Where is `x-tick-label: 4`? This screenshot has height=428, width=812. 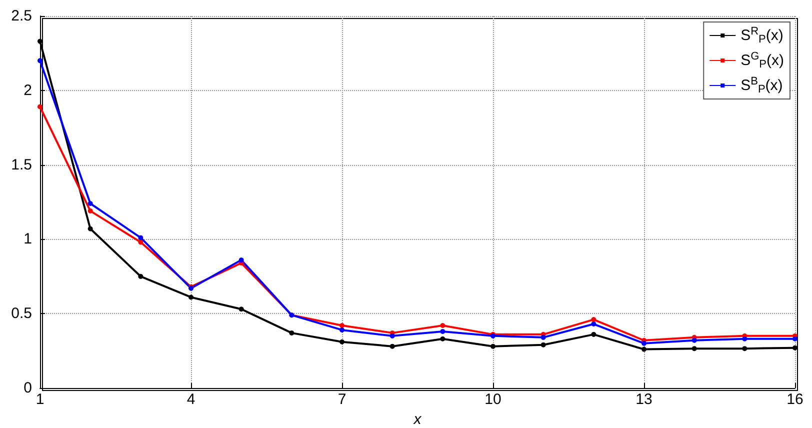
x-tick-label: 4 is located at coordinates (191, 399).